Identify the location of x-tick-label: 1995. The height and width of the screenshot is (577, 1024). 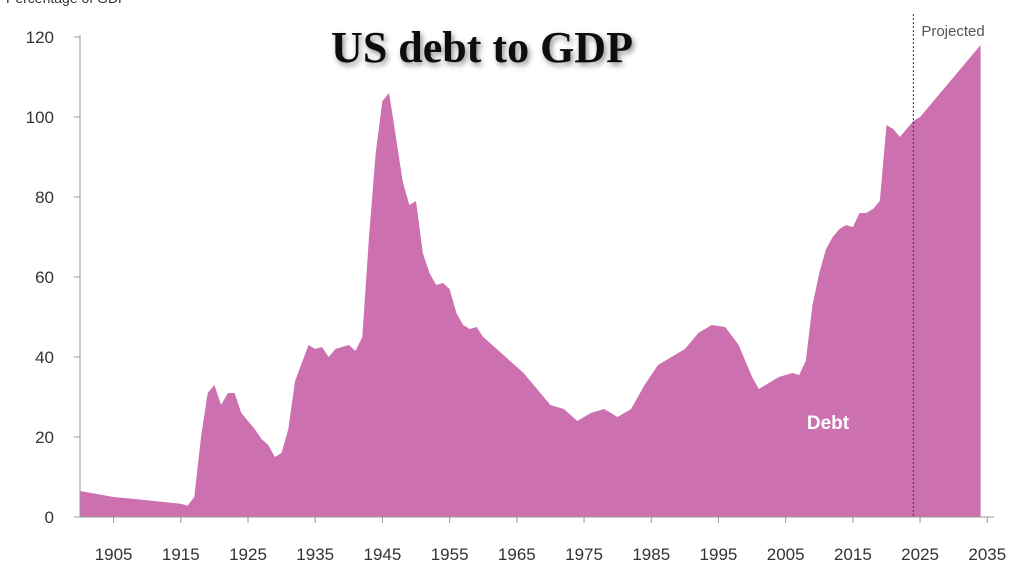
(719, 554).